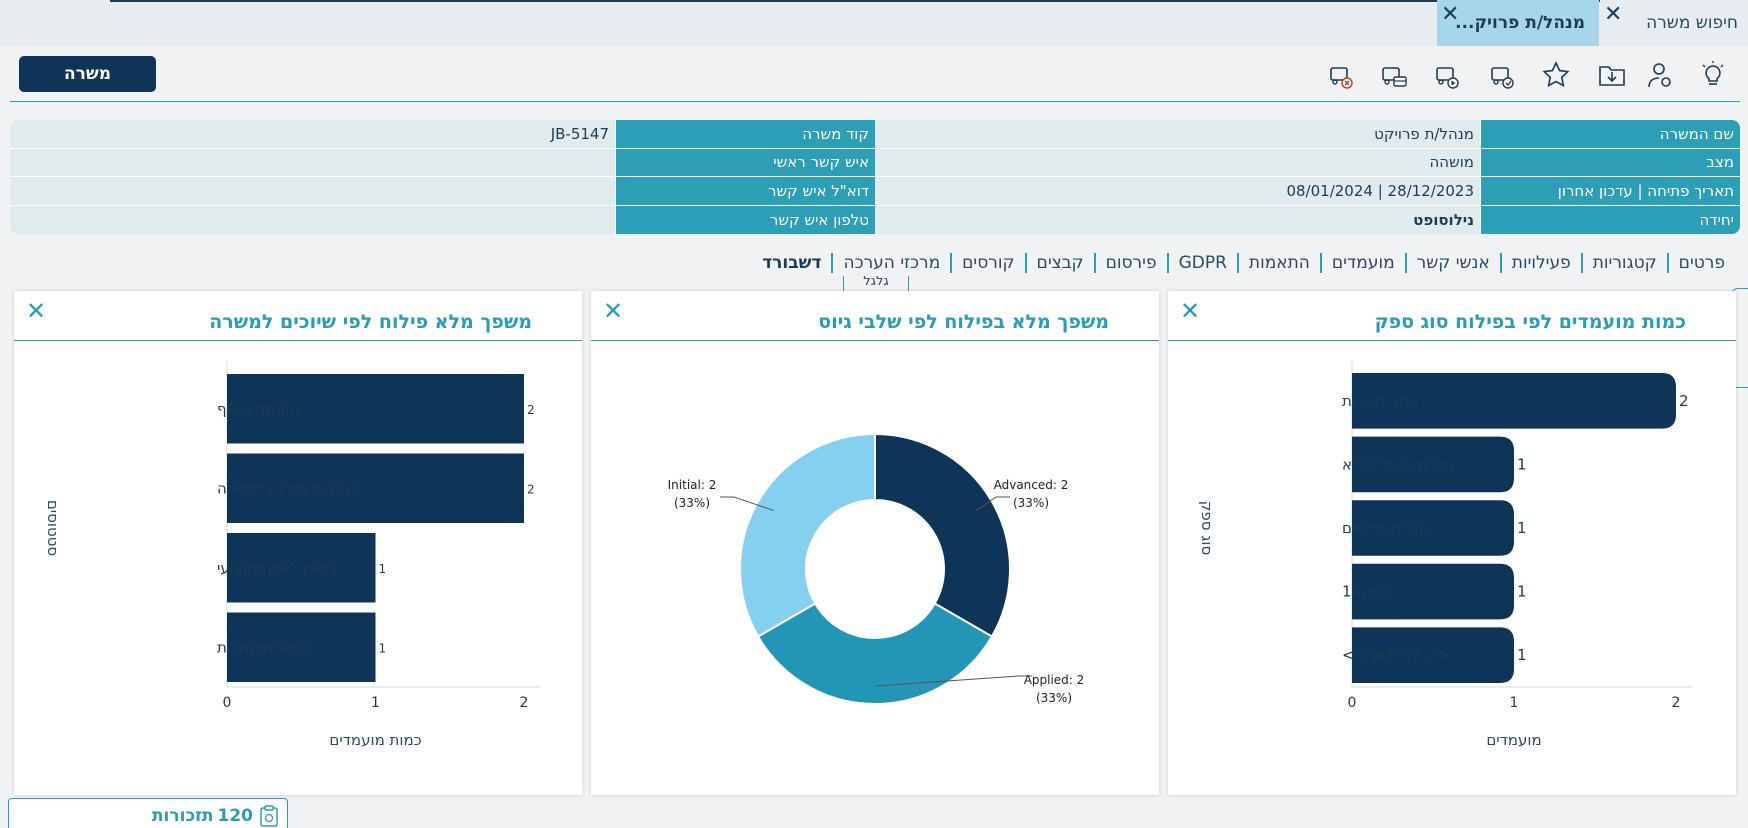 This screenshot has width=1748, height=828. What do you see at coordinates (1540, 263) in the screenshot?
I see `nav-item: פעילויות` at bounding box center [1540, 263].